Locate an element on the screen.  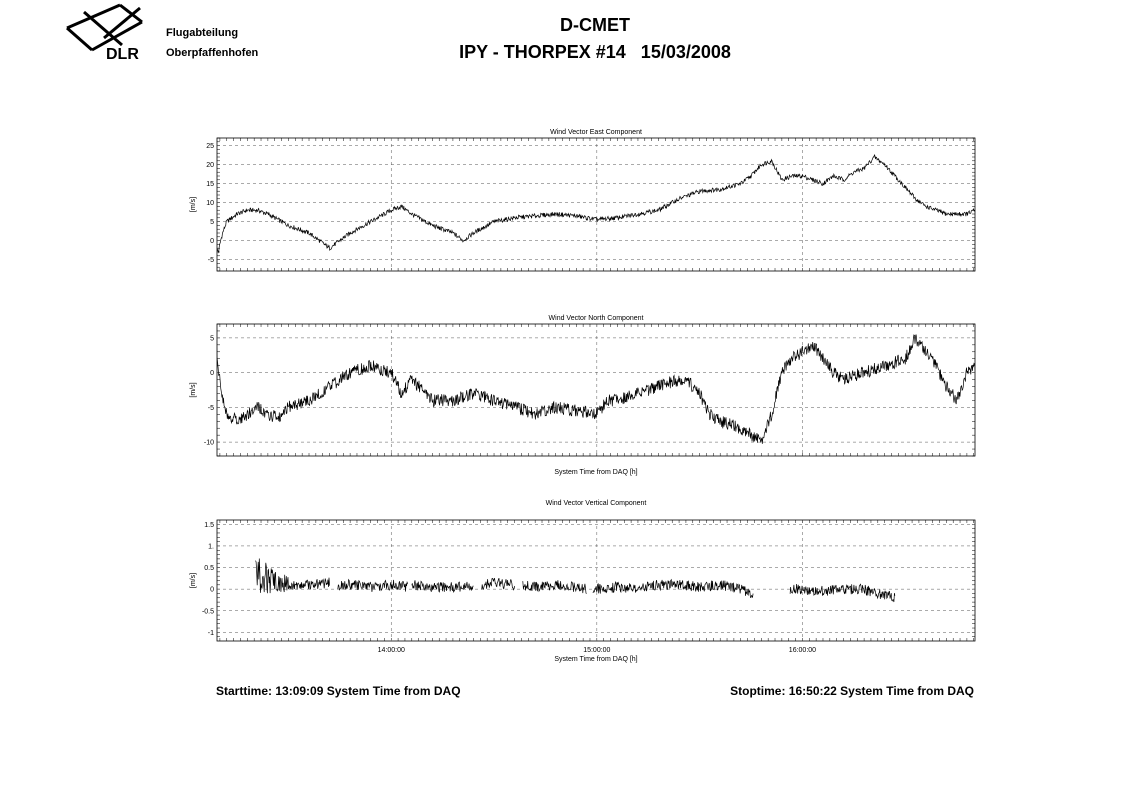
dlr-logo: DLR is located at coordinates (104, 32).